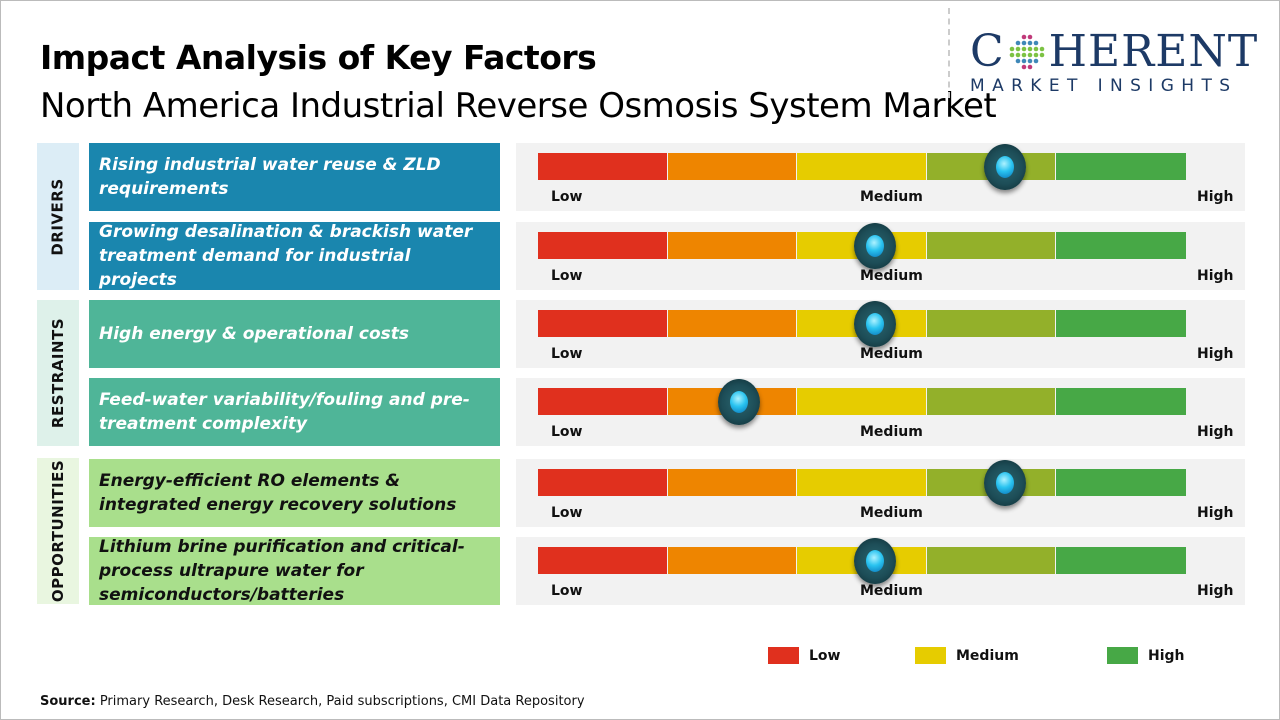  What do you see at coordinates (804, 655) in the screenshot?
I see `legend-low: Low` at bounding box center [804, 655].